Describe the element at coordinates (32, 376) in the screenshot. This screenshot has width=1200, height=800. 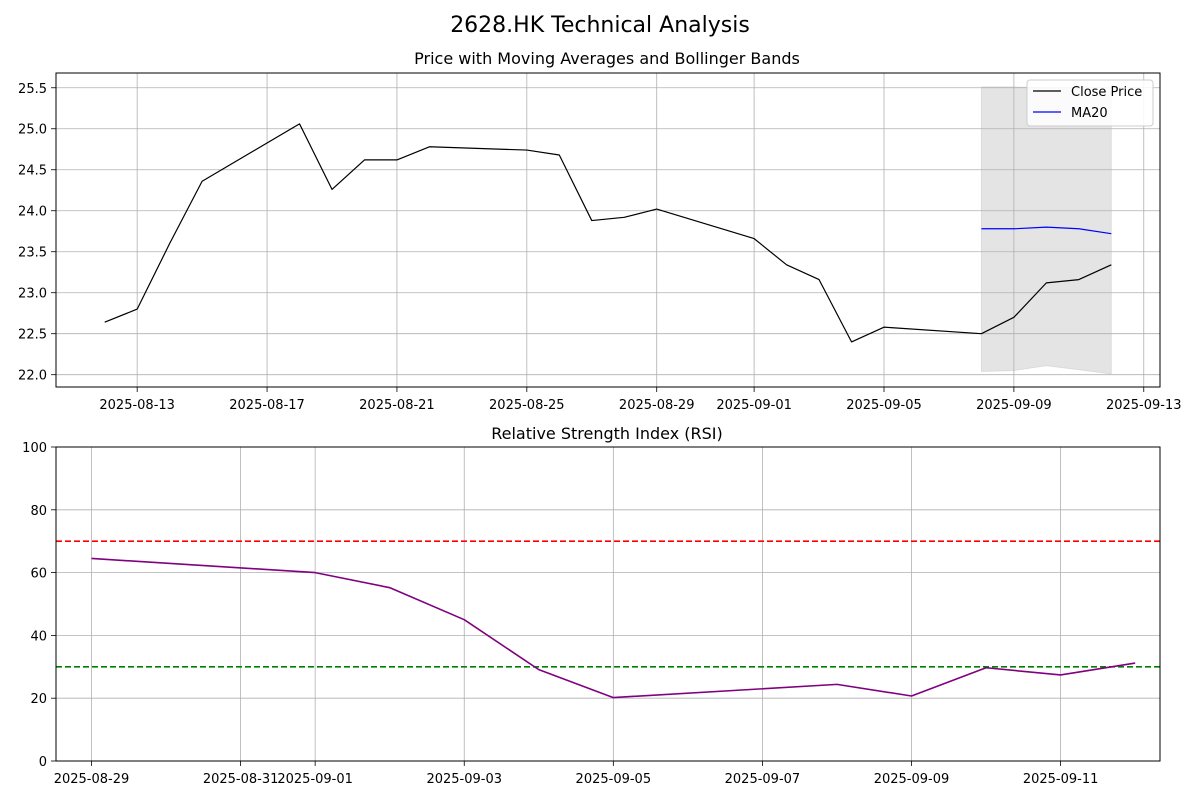
I see `price-y-tick-label: 22.0` at that location.